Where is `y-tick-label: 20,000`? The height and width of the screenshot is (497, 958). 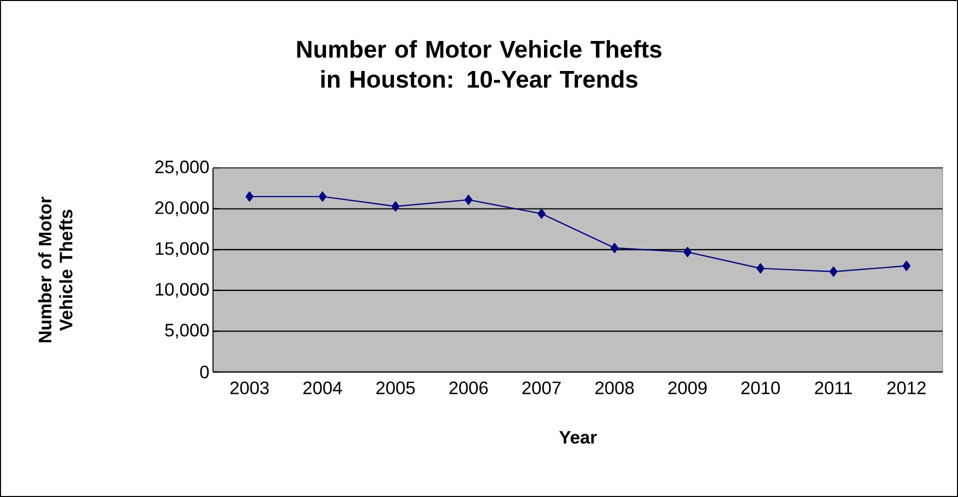 y-tick-label: 20,000 is located at coordinates (182, 208).